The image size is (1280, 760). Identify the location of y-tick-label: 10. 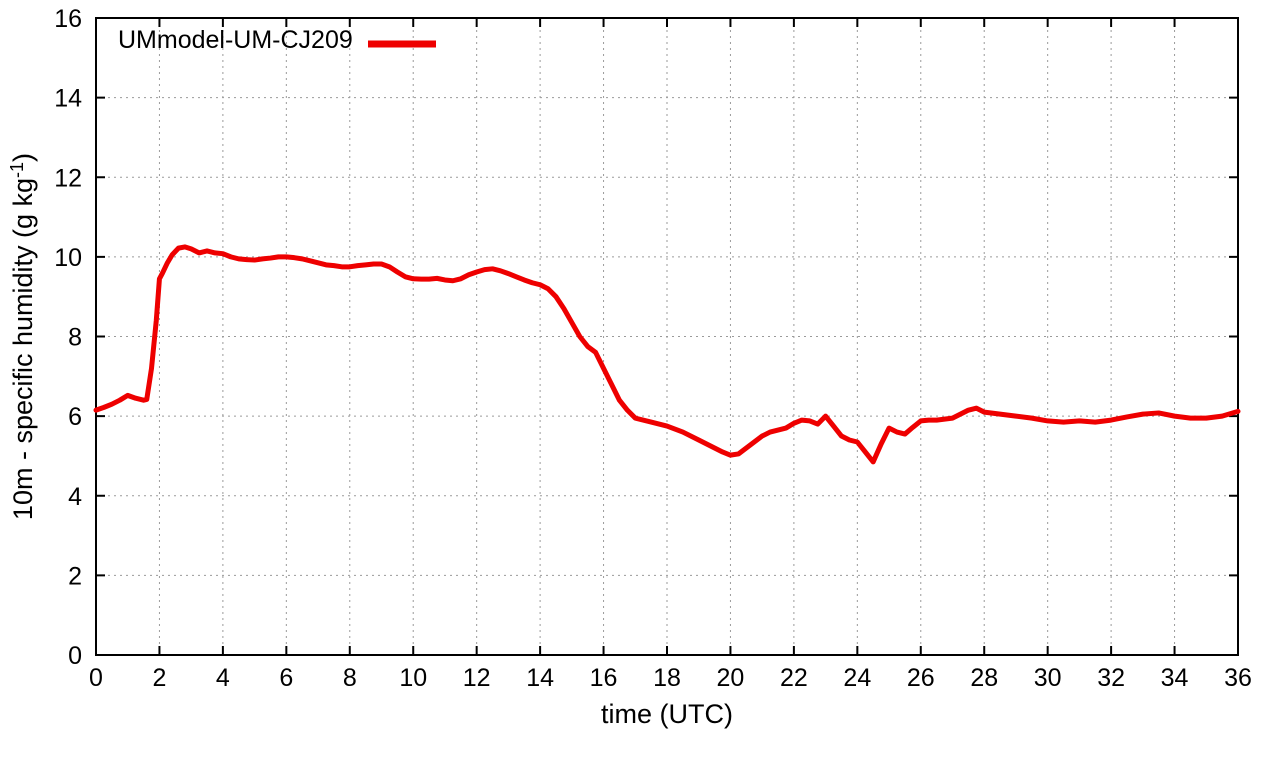
(68, 258).